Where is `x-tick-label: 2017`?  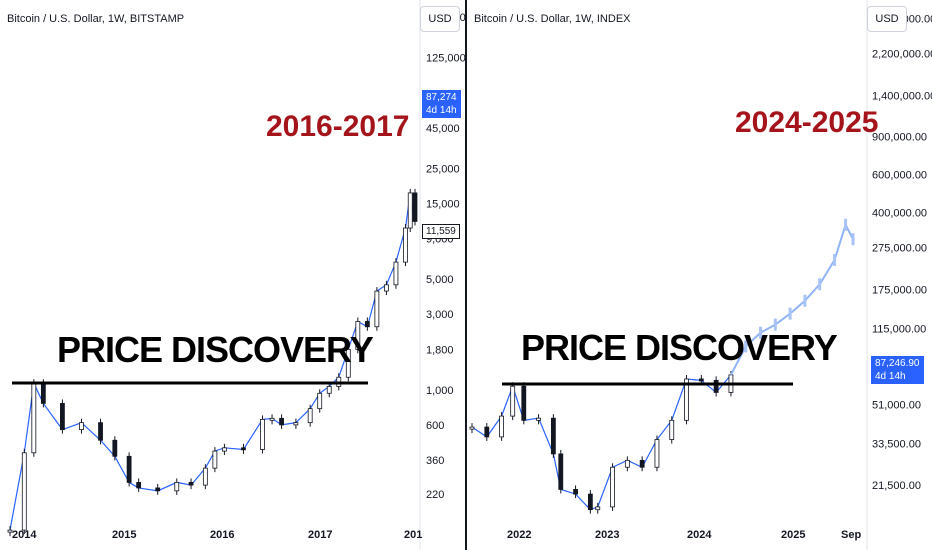 x-tick-label: 2017 is located at coordinates (320, 535).